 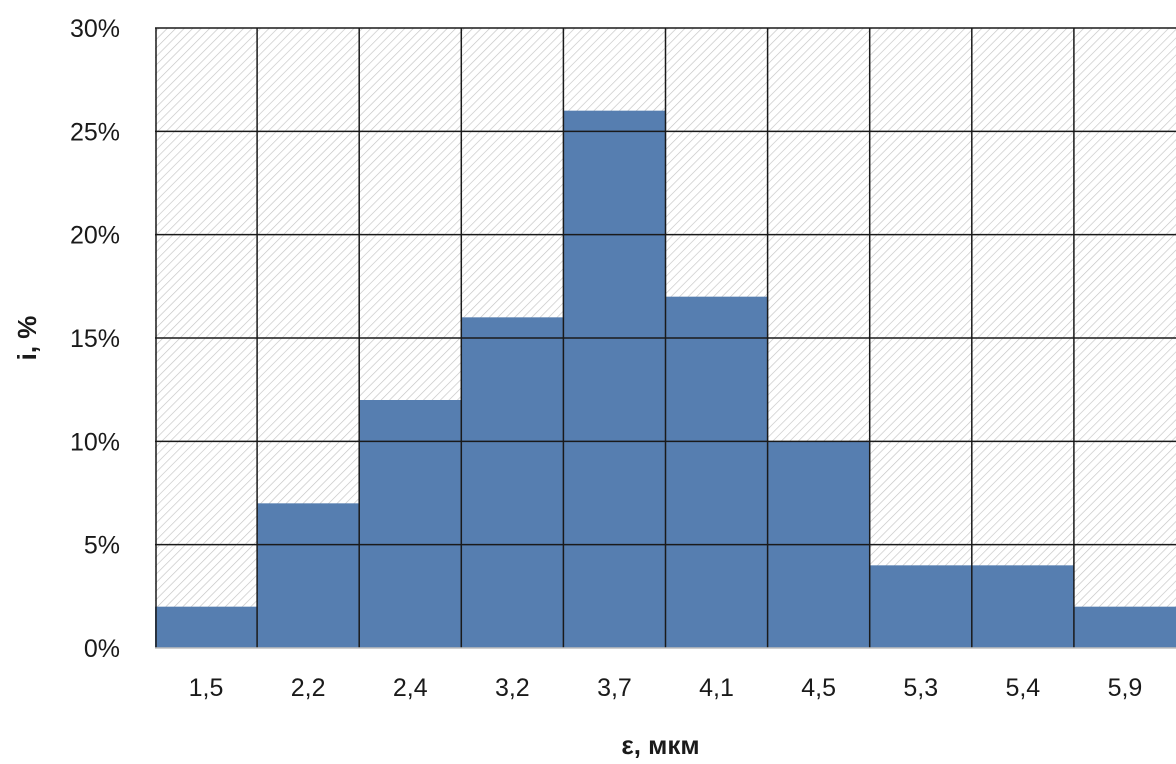 I want to click on x-tick-label: 5,4, so click(x=1022, y=688).